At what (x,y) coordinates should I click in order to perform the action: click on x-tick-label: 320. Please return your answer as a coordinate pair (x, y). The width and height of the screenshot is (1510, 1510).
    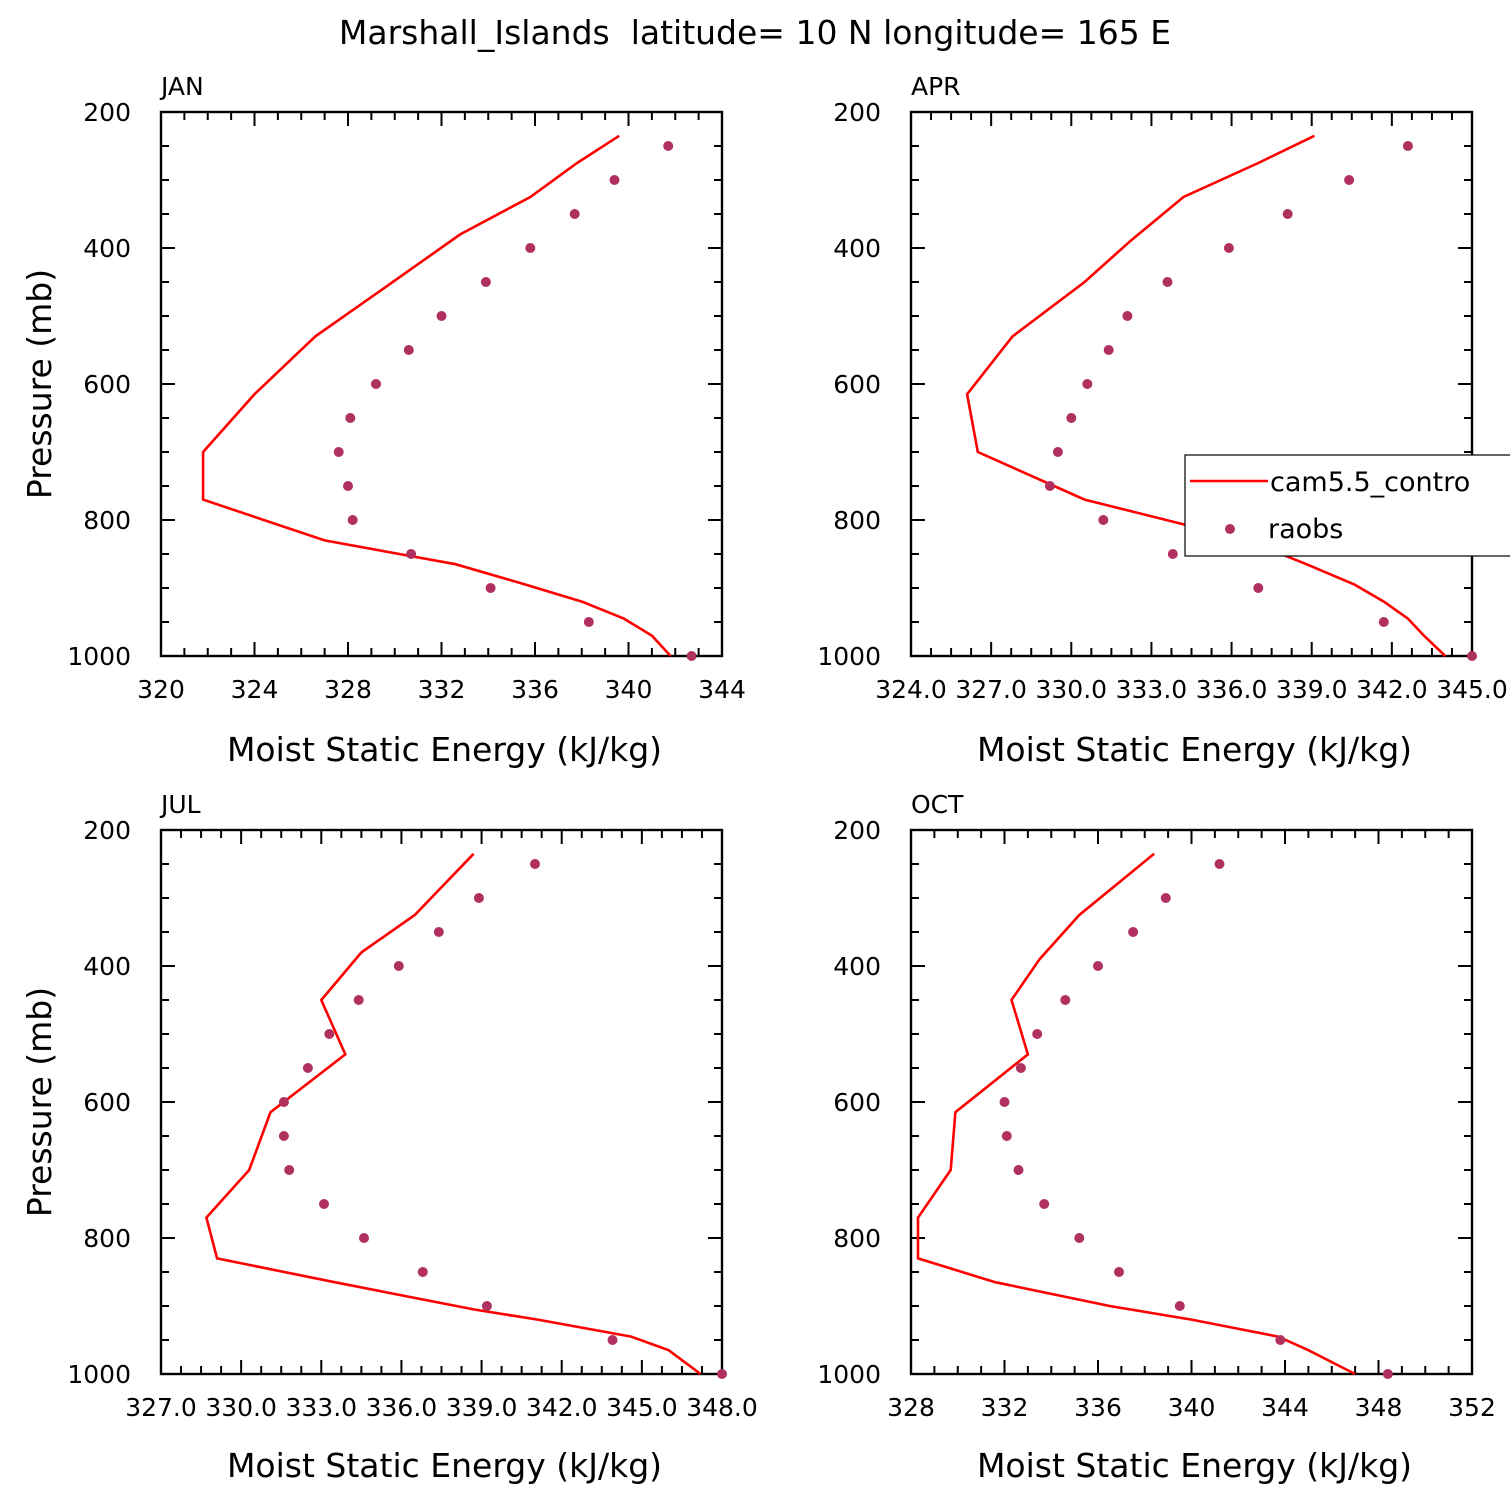
    Looking at the image, I should click on (161, 689).